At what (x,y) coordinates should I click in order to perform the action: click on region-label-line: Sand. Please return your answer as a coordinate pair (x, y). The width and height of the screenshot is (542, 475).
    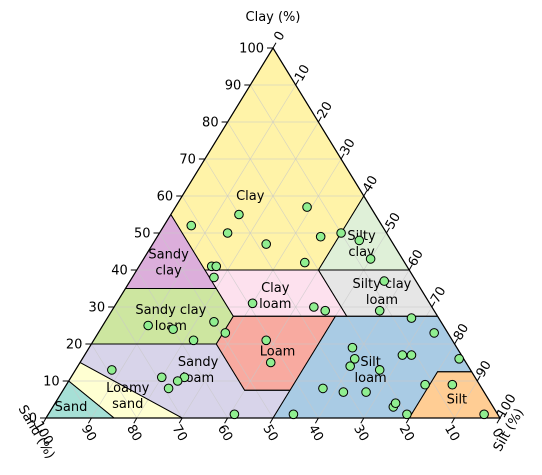
    Looking at the image, I should click on (71, 407).